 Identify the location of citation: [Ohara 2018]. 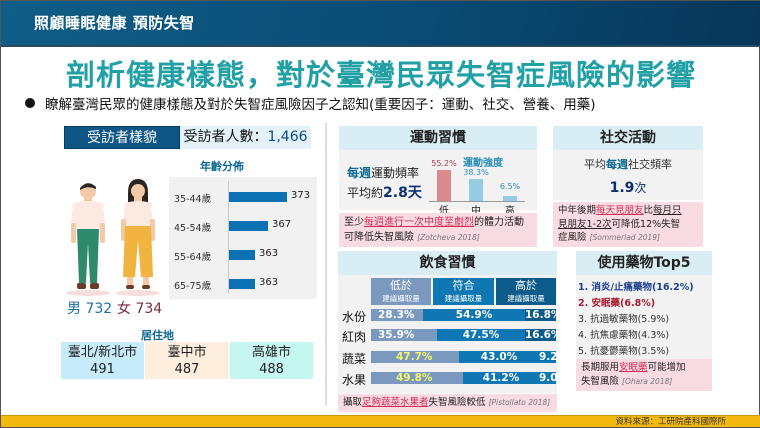
(647, 381).